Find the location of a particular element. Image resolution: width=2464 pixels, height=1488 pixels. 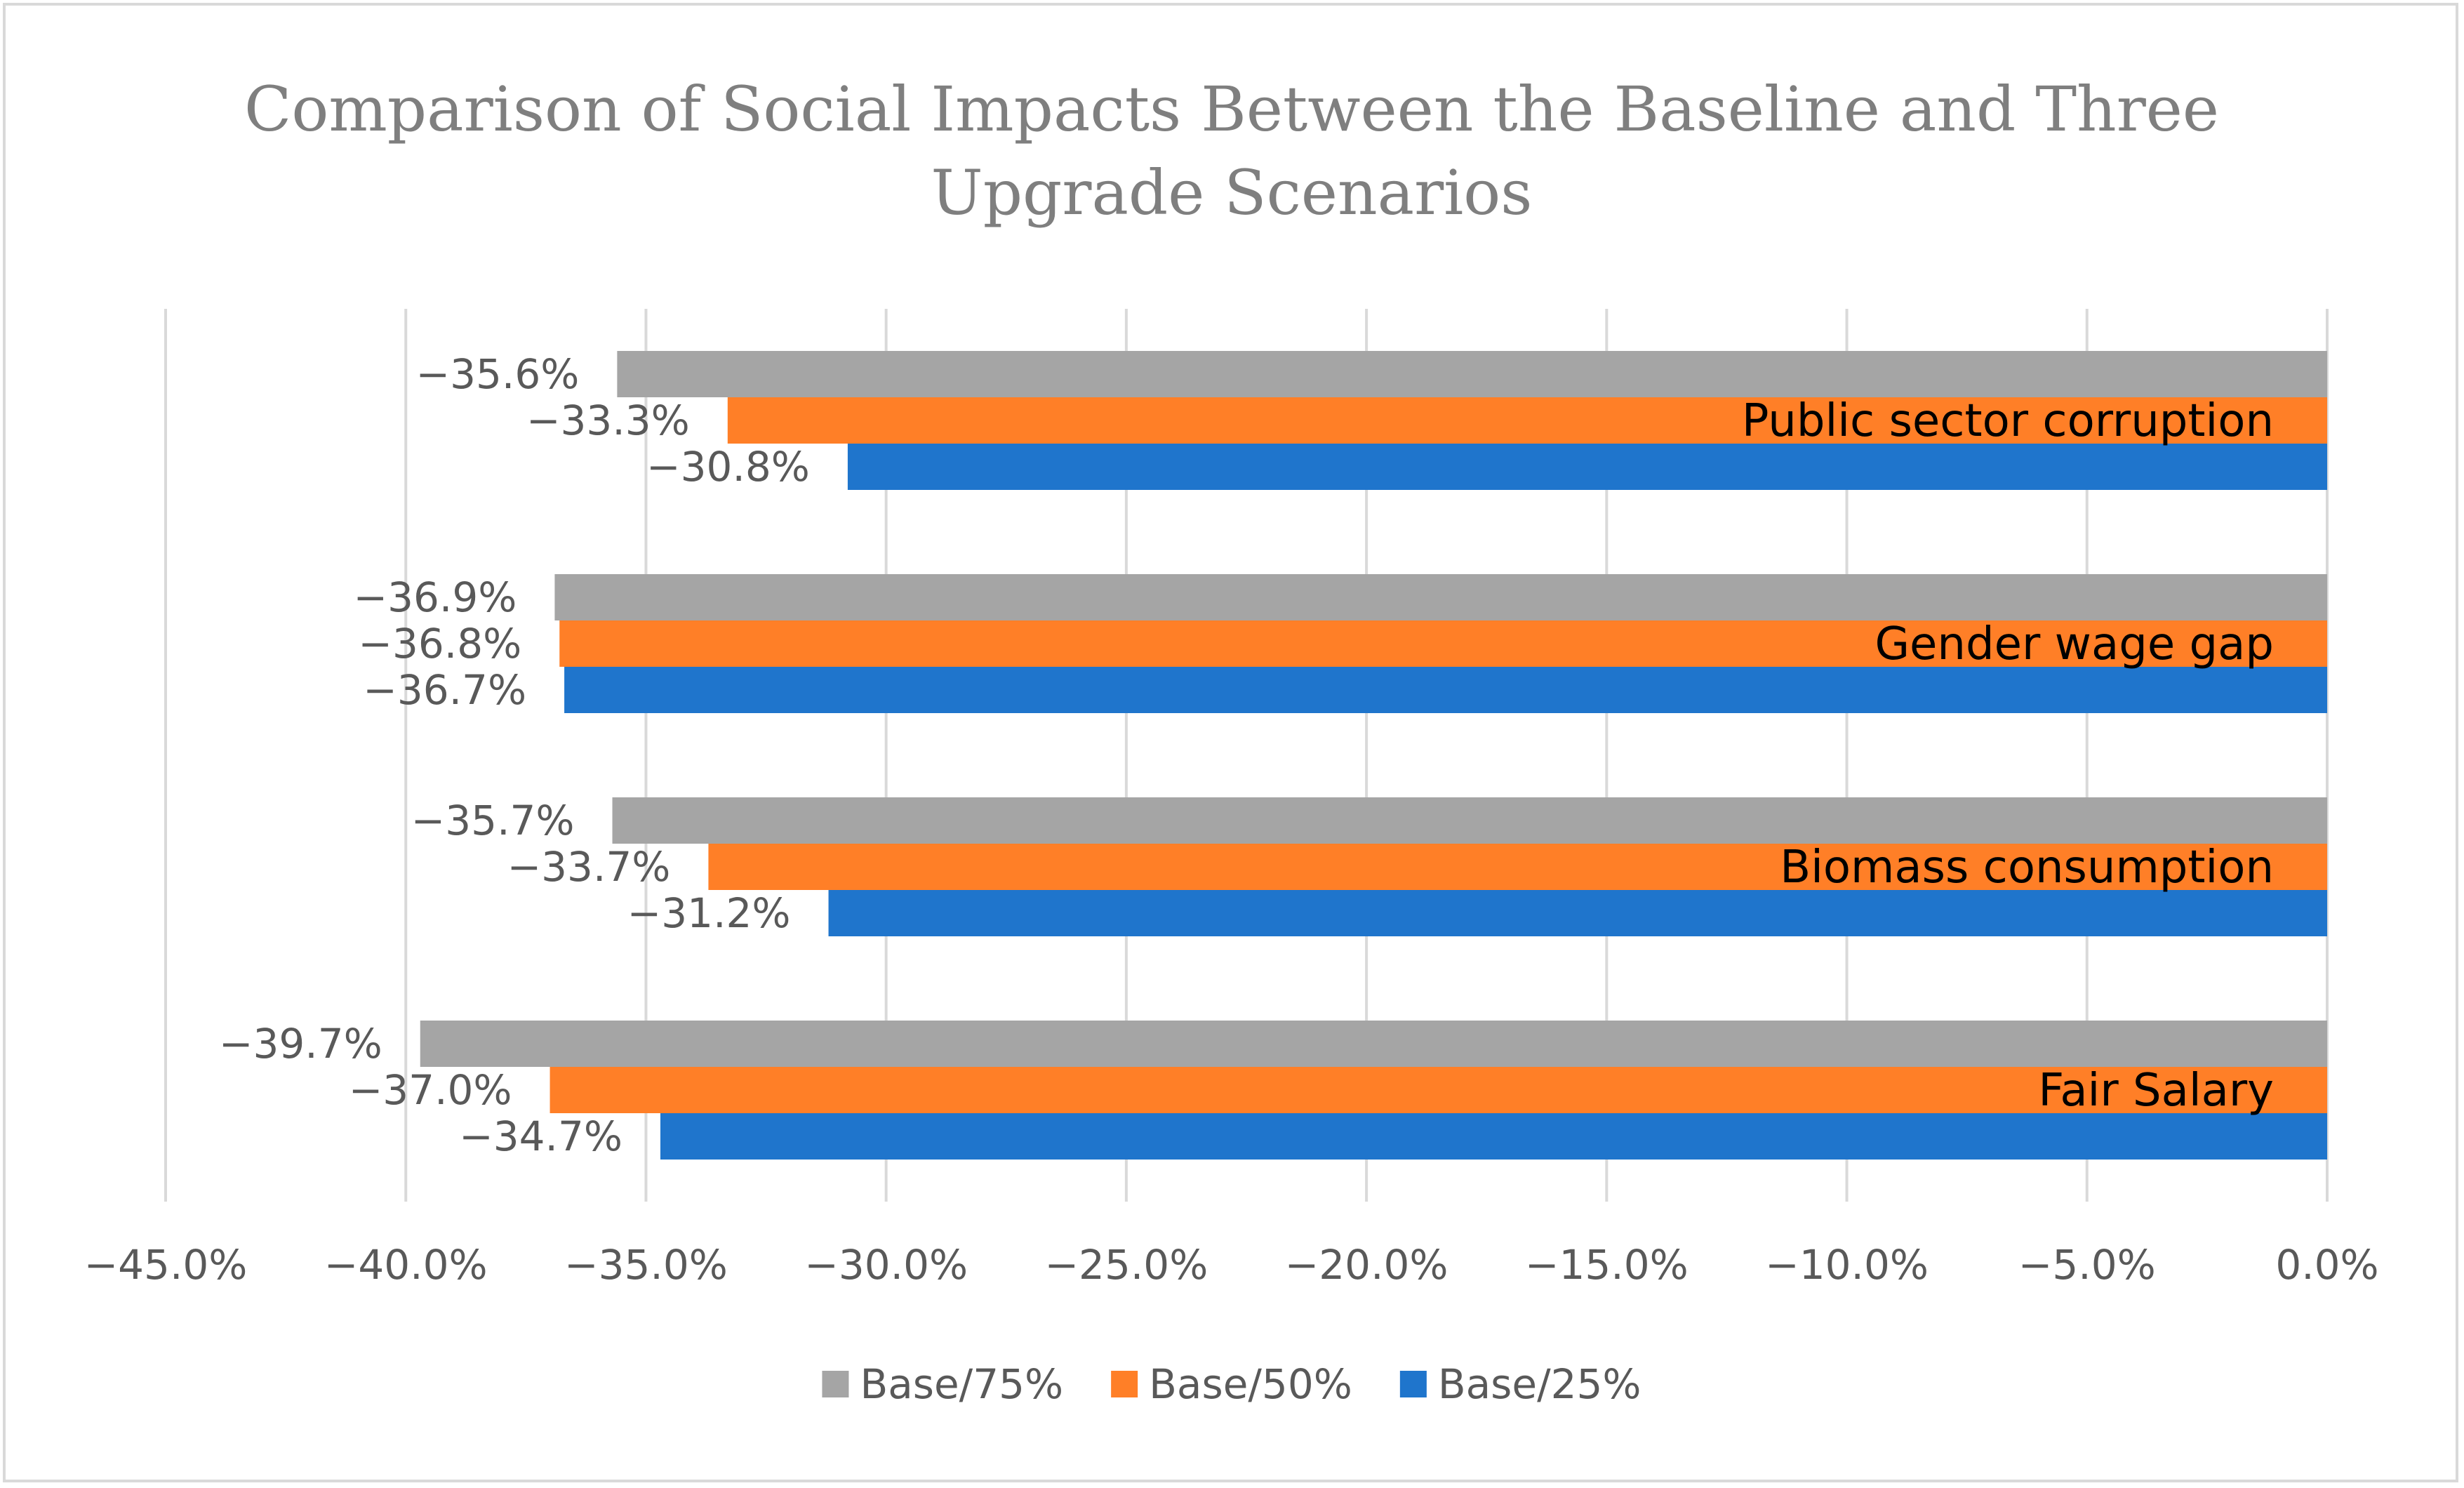

data-label: −36.7% is located at coordinates (445, 690).